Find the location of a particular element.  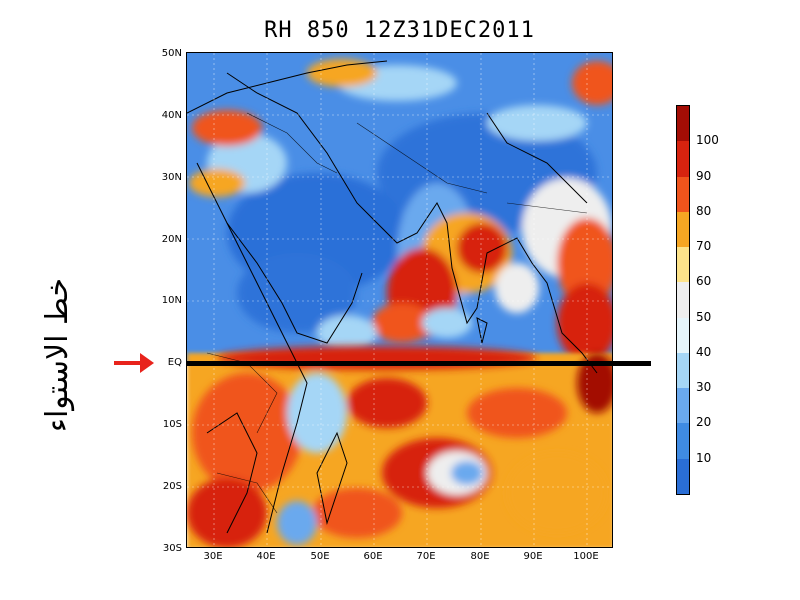

x-label-60e: 60E is located at coordinates (373, 556).